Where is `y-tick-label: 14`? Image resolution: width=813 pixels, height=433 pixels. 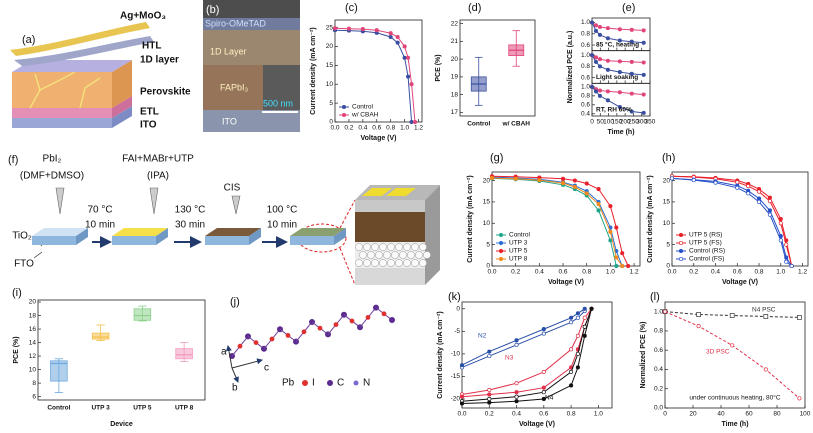 y-tick-label: 14 is located at coordinates (33, 342).